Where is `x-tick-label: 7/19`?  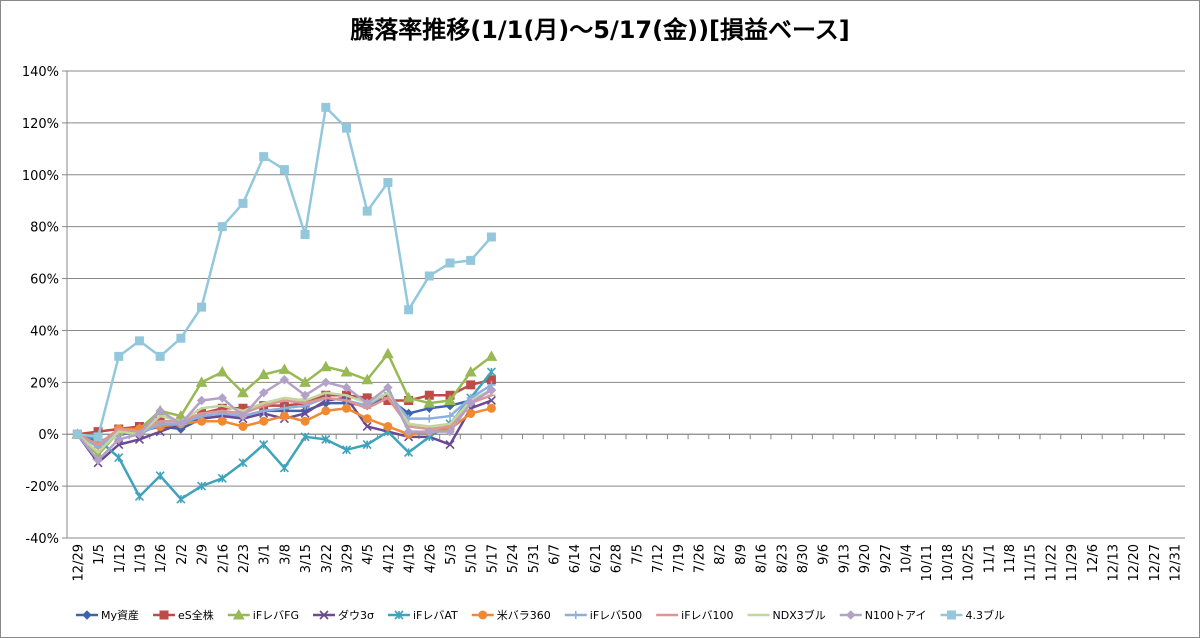
x-tick-label: 7/19 is located at coordinates (679, 558).